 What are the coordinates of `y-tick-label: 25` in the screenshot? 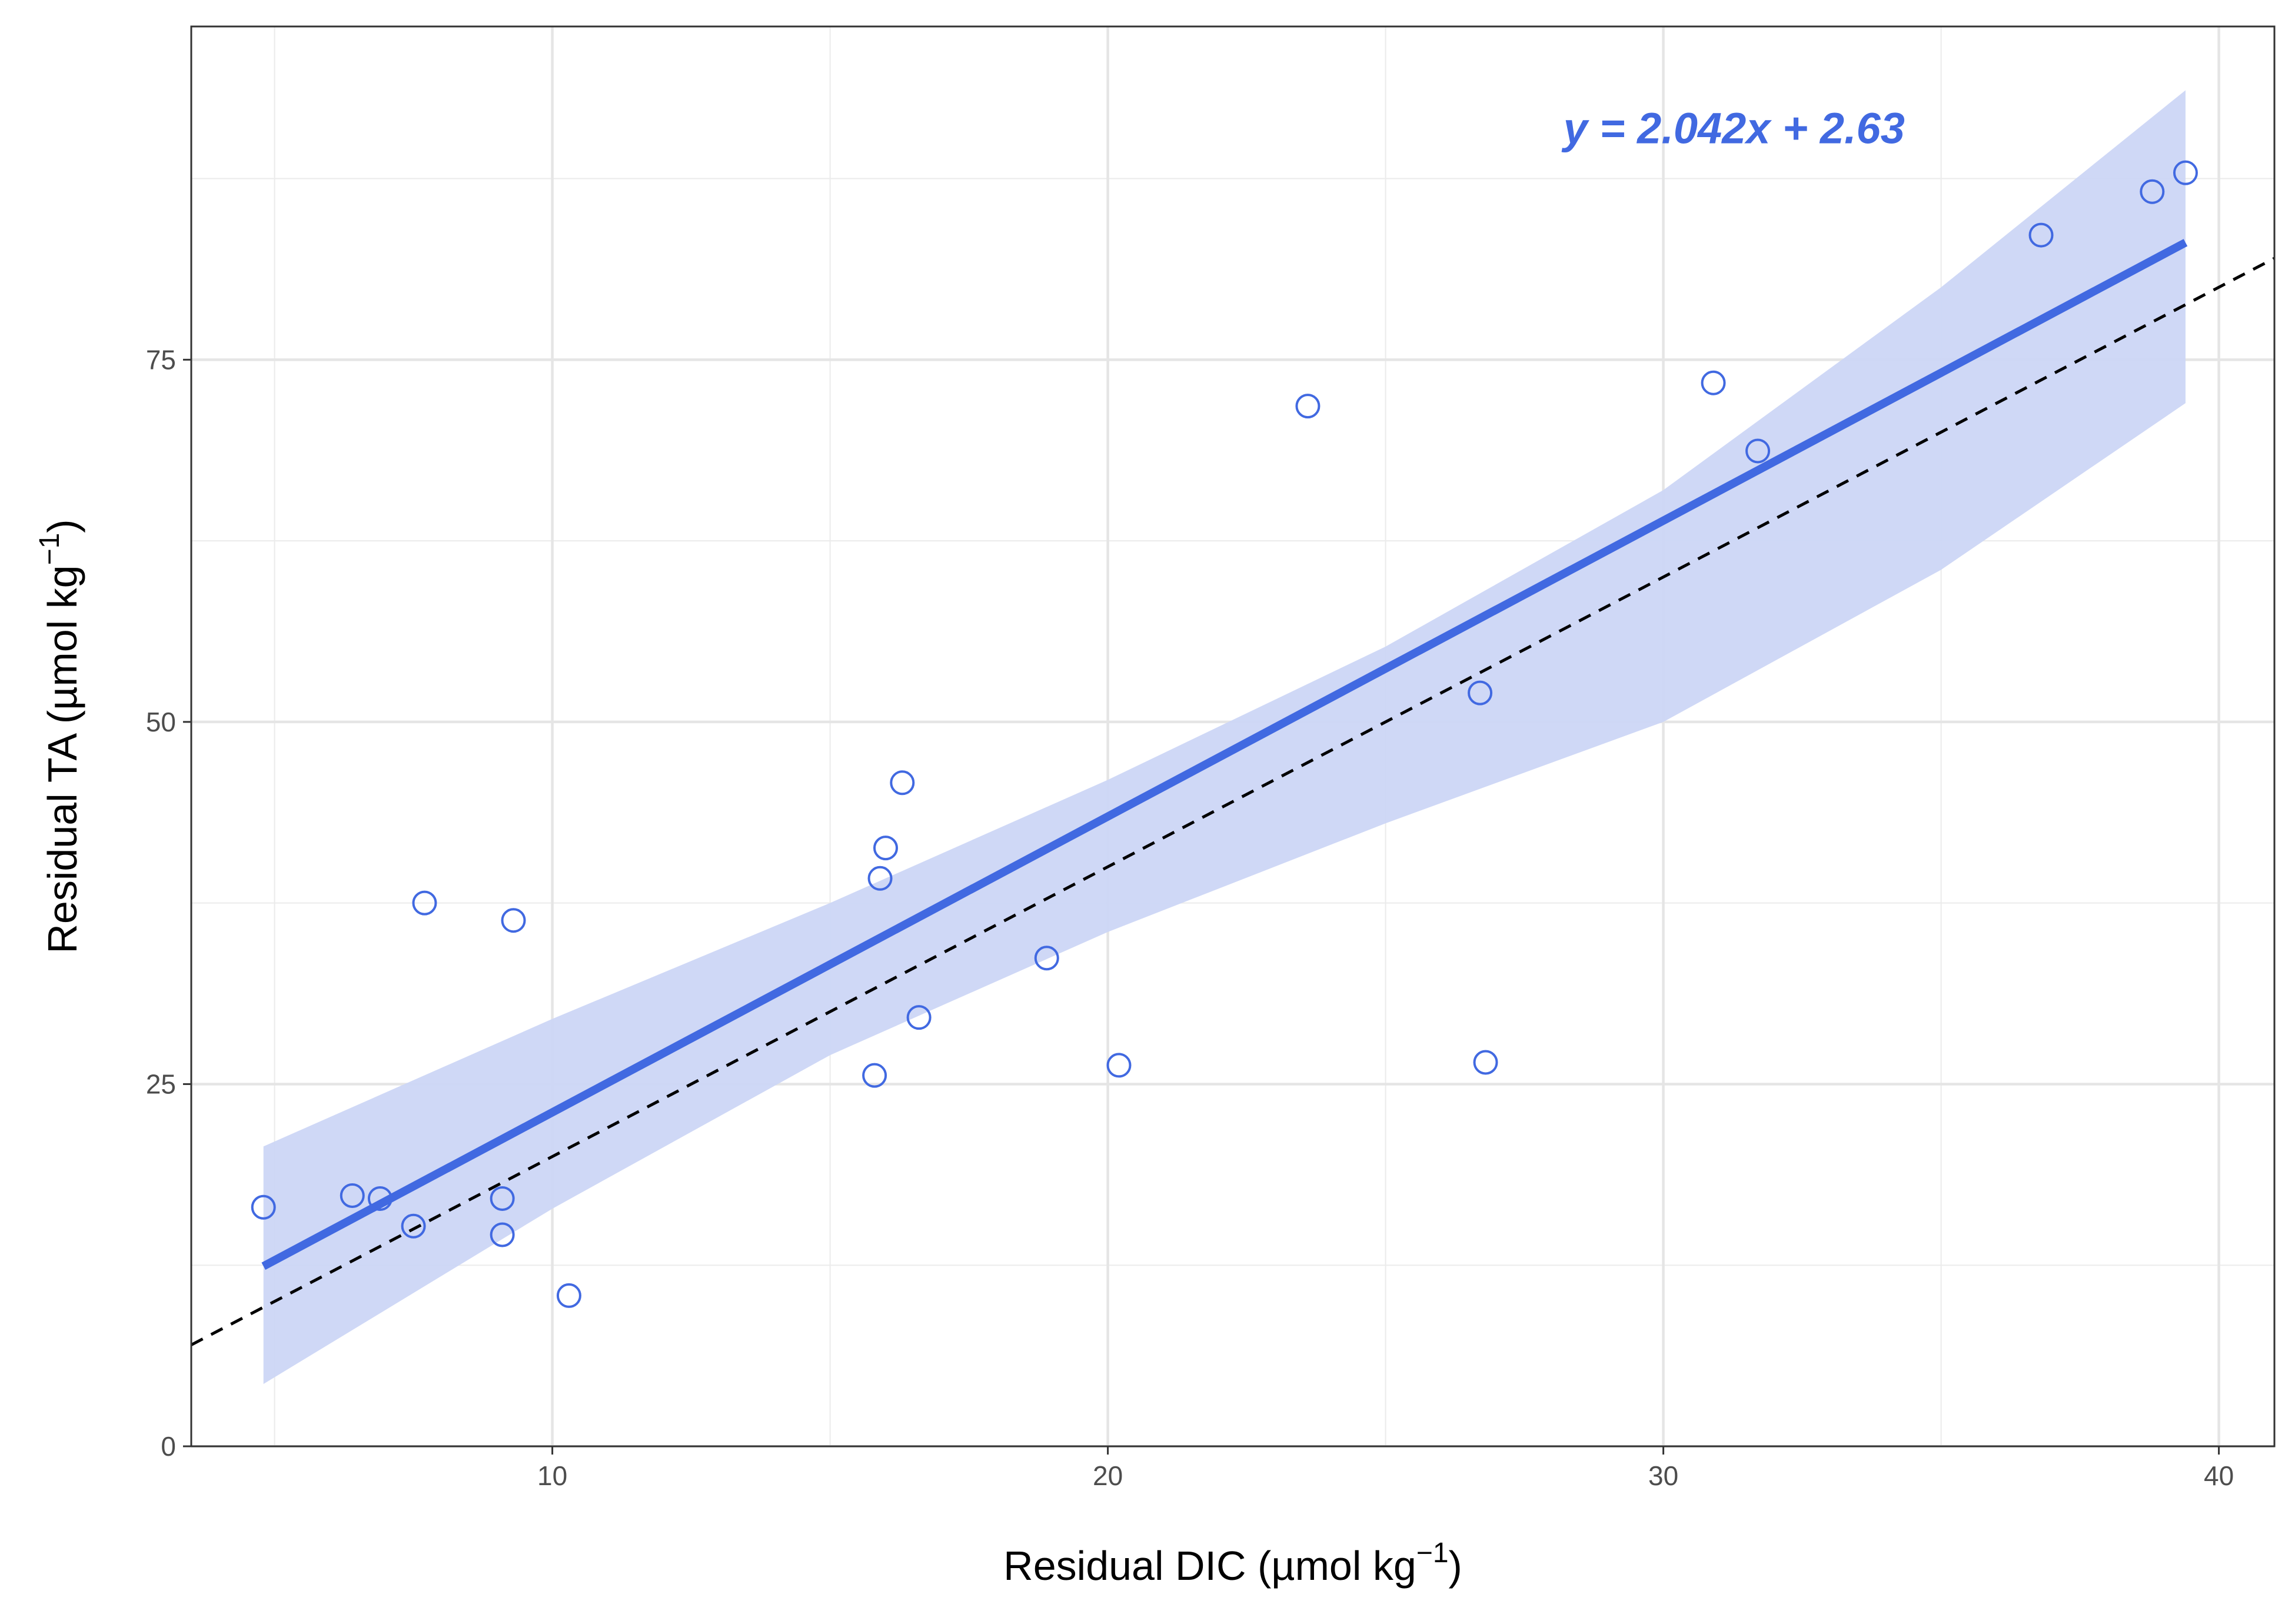 It's located at (161, 1084).